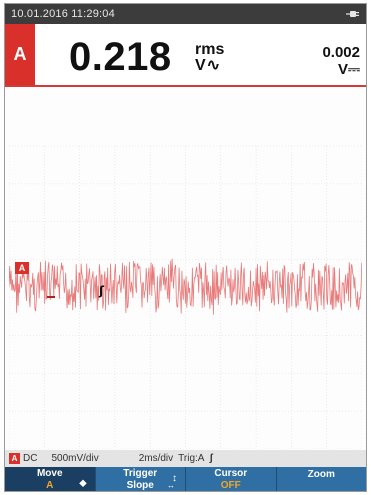 This screenshot has width=371, height=495. I want to click on zoom-softkey: Zoom, so click(321, 479).